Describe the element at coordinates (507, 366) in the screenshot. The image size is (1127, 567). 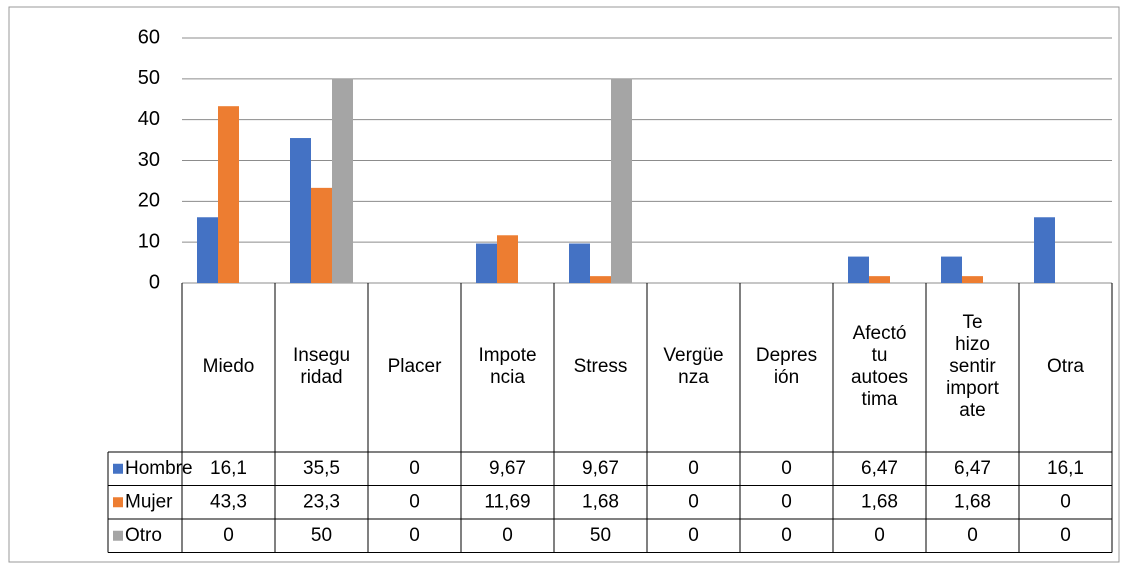
I see `category-label: Impote ncia` at that location.